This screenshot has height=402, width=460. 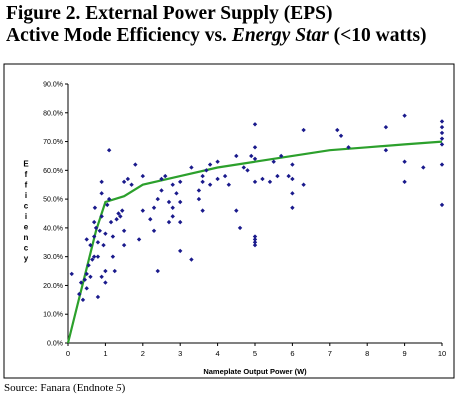 I want to click on y-axis-label-char: c, so click(x=26, y=205).